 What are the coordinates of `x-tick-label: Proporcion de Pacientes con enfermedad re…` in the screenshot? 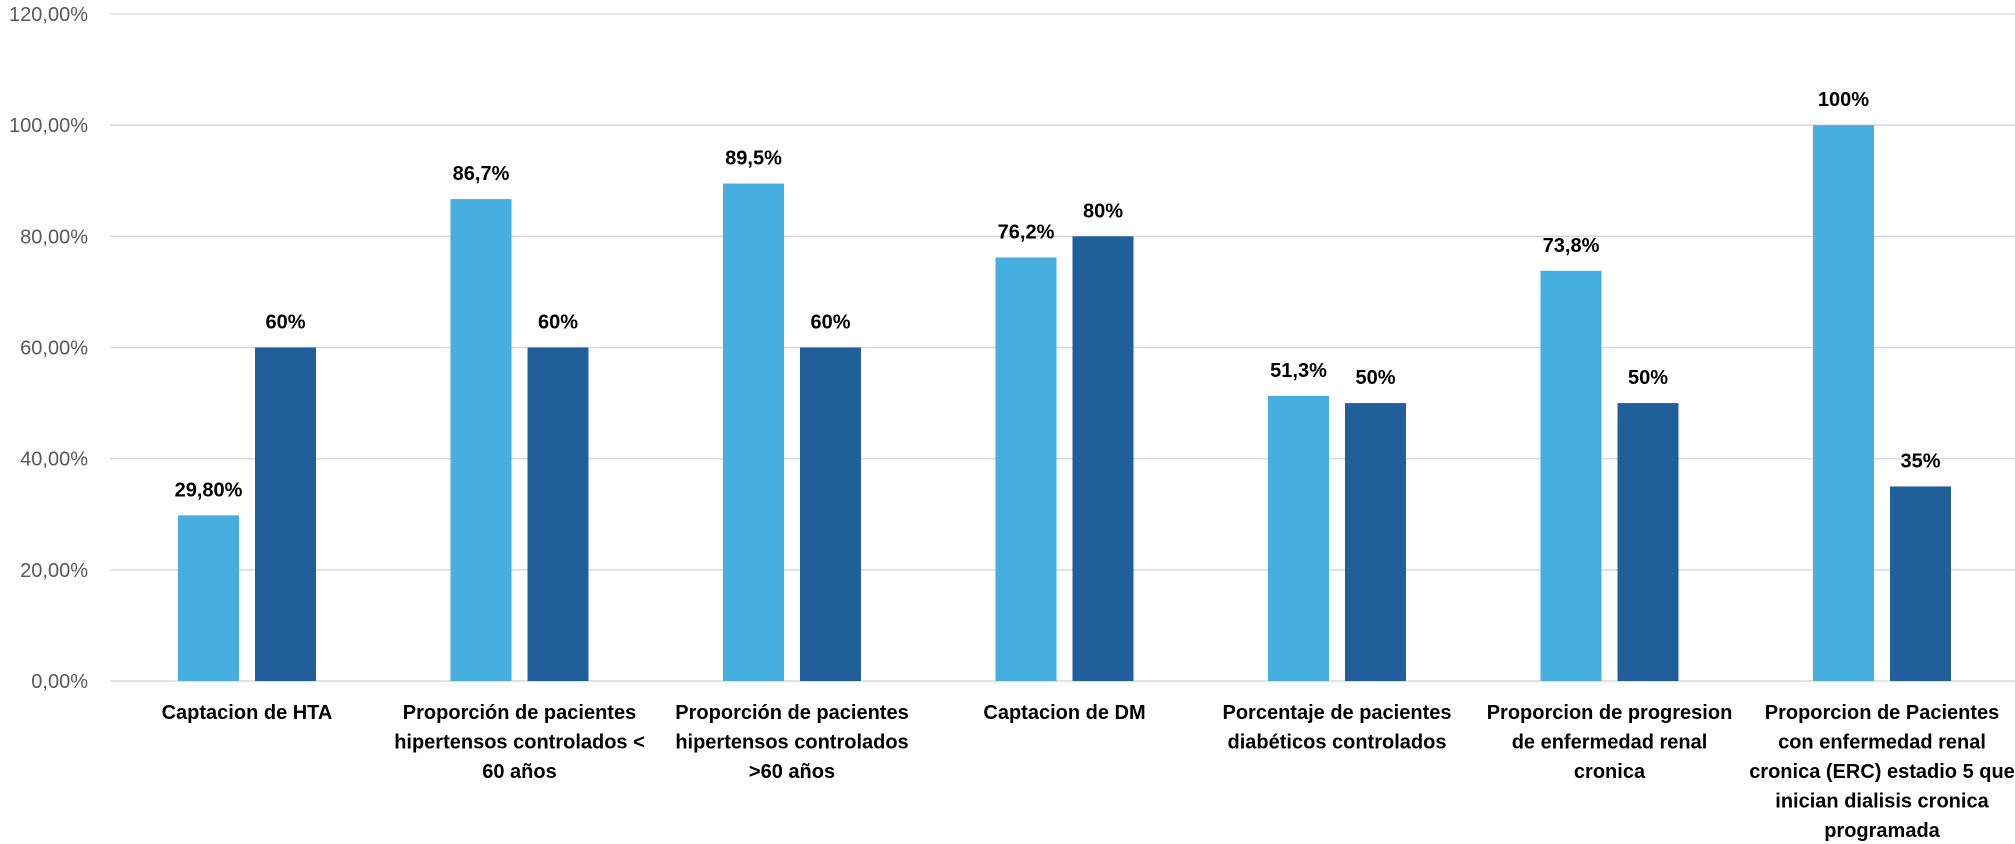 It's located at (1882, 772).